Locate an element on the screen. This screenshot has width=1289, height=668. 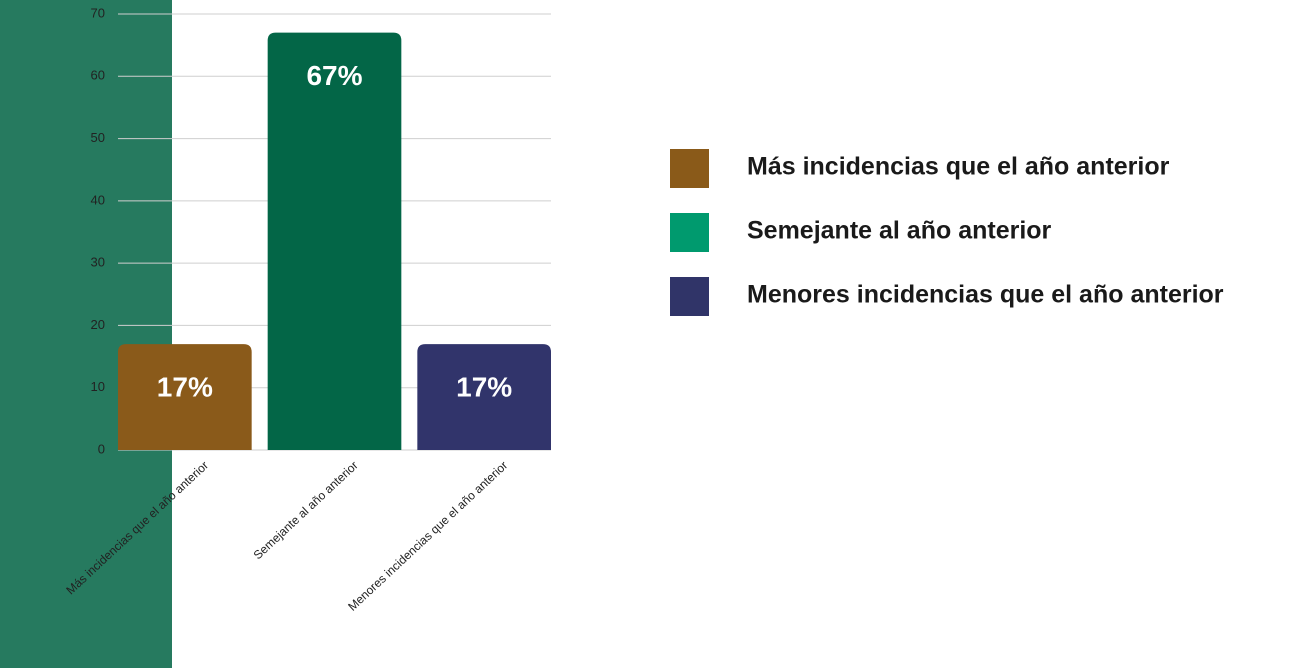
y-tick-label: 60 is located at coordinates (98, 75).